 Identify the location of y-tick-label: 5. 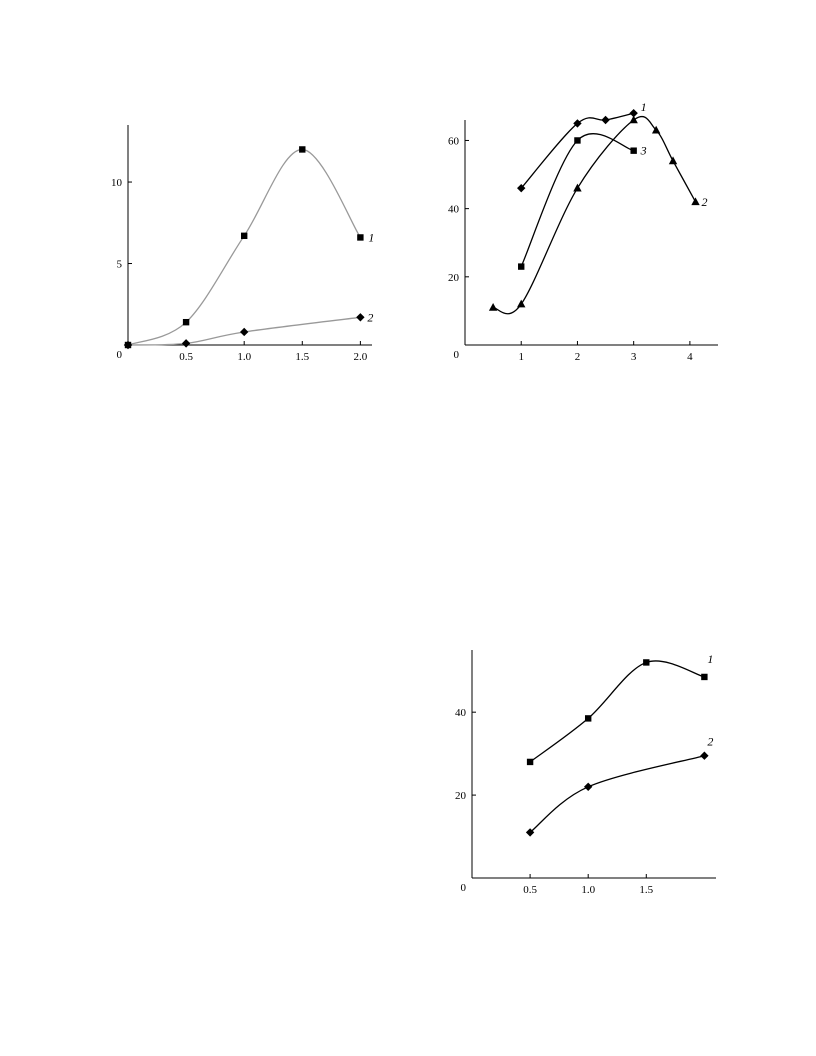
(120, 265).